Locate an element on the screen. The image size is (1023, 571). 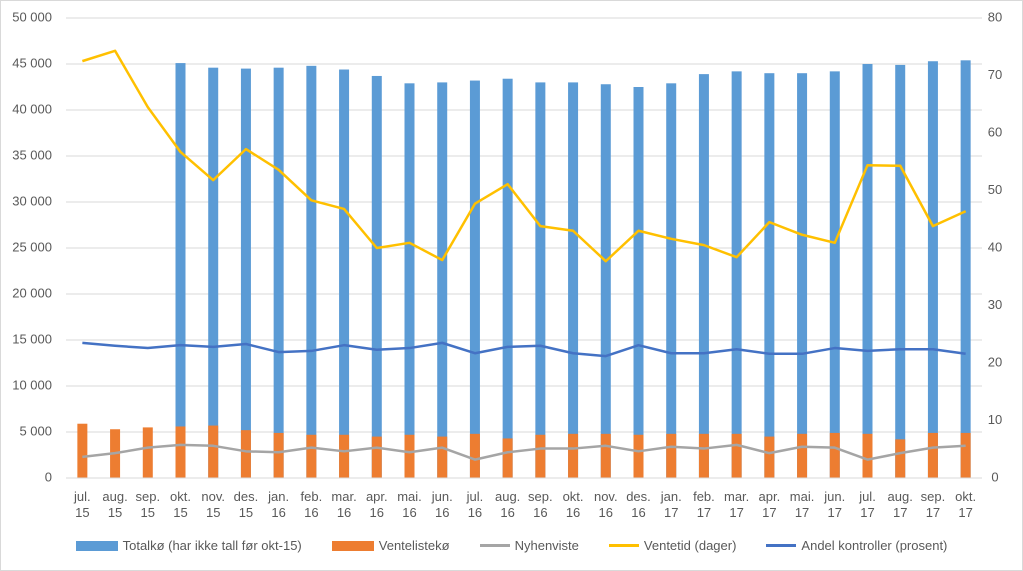
legend-item: Nyhenviste is located at coordinates (529, 545).